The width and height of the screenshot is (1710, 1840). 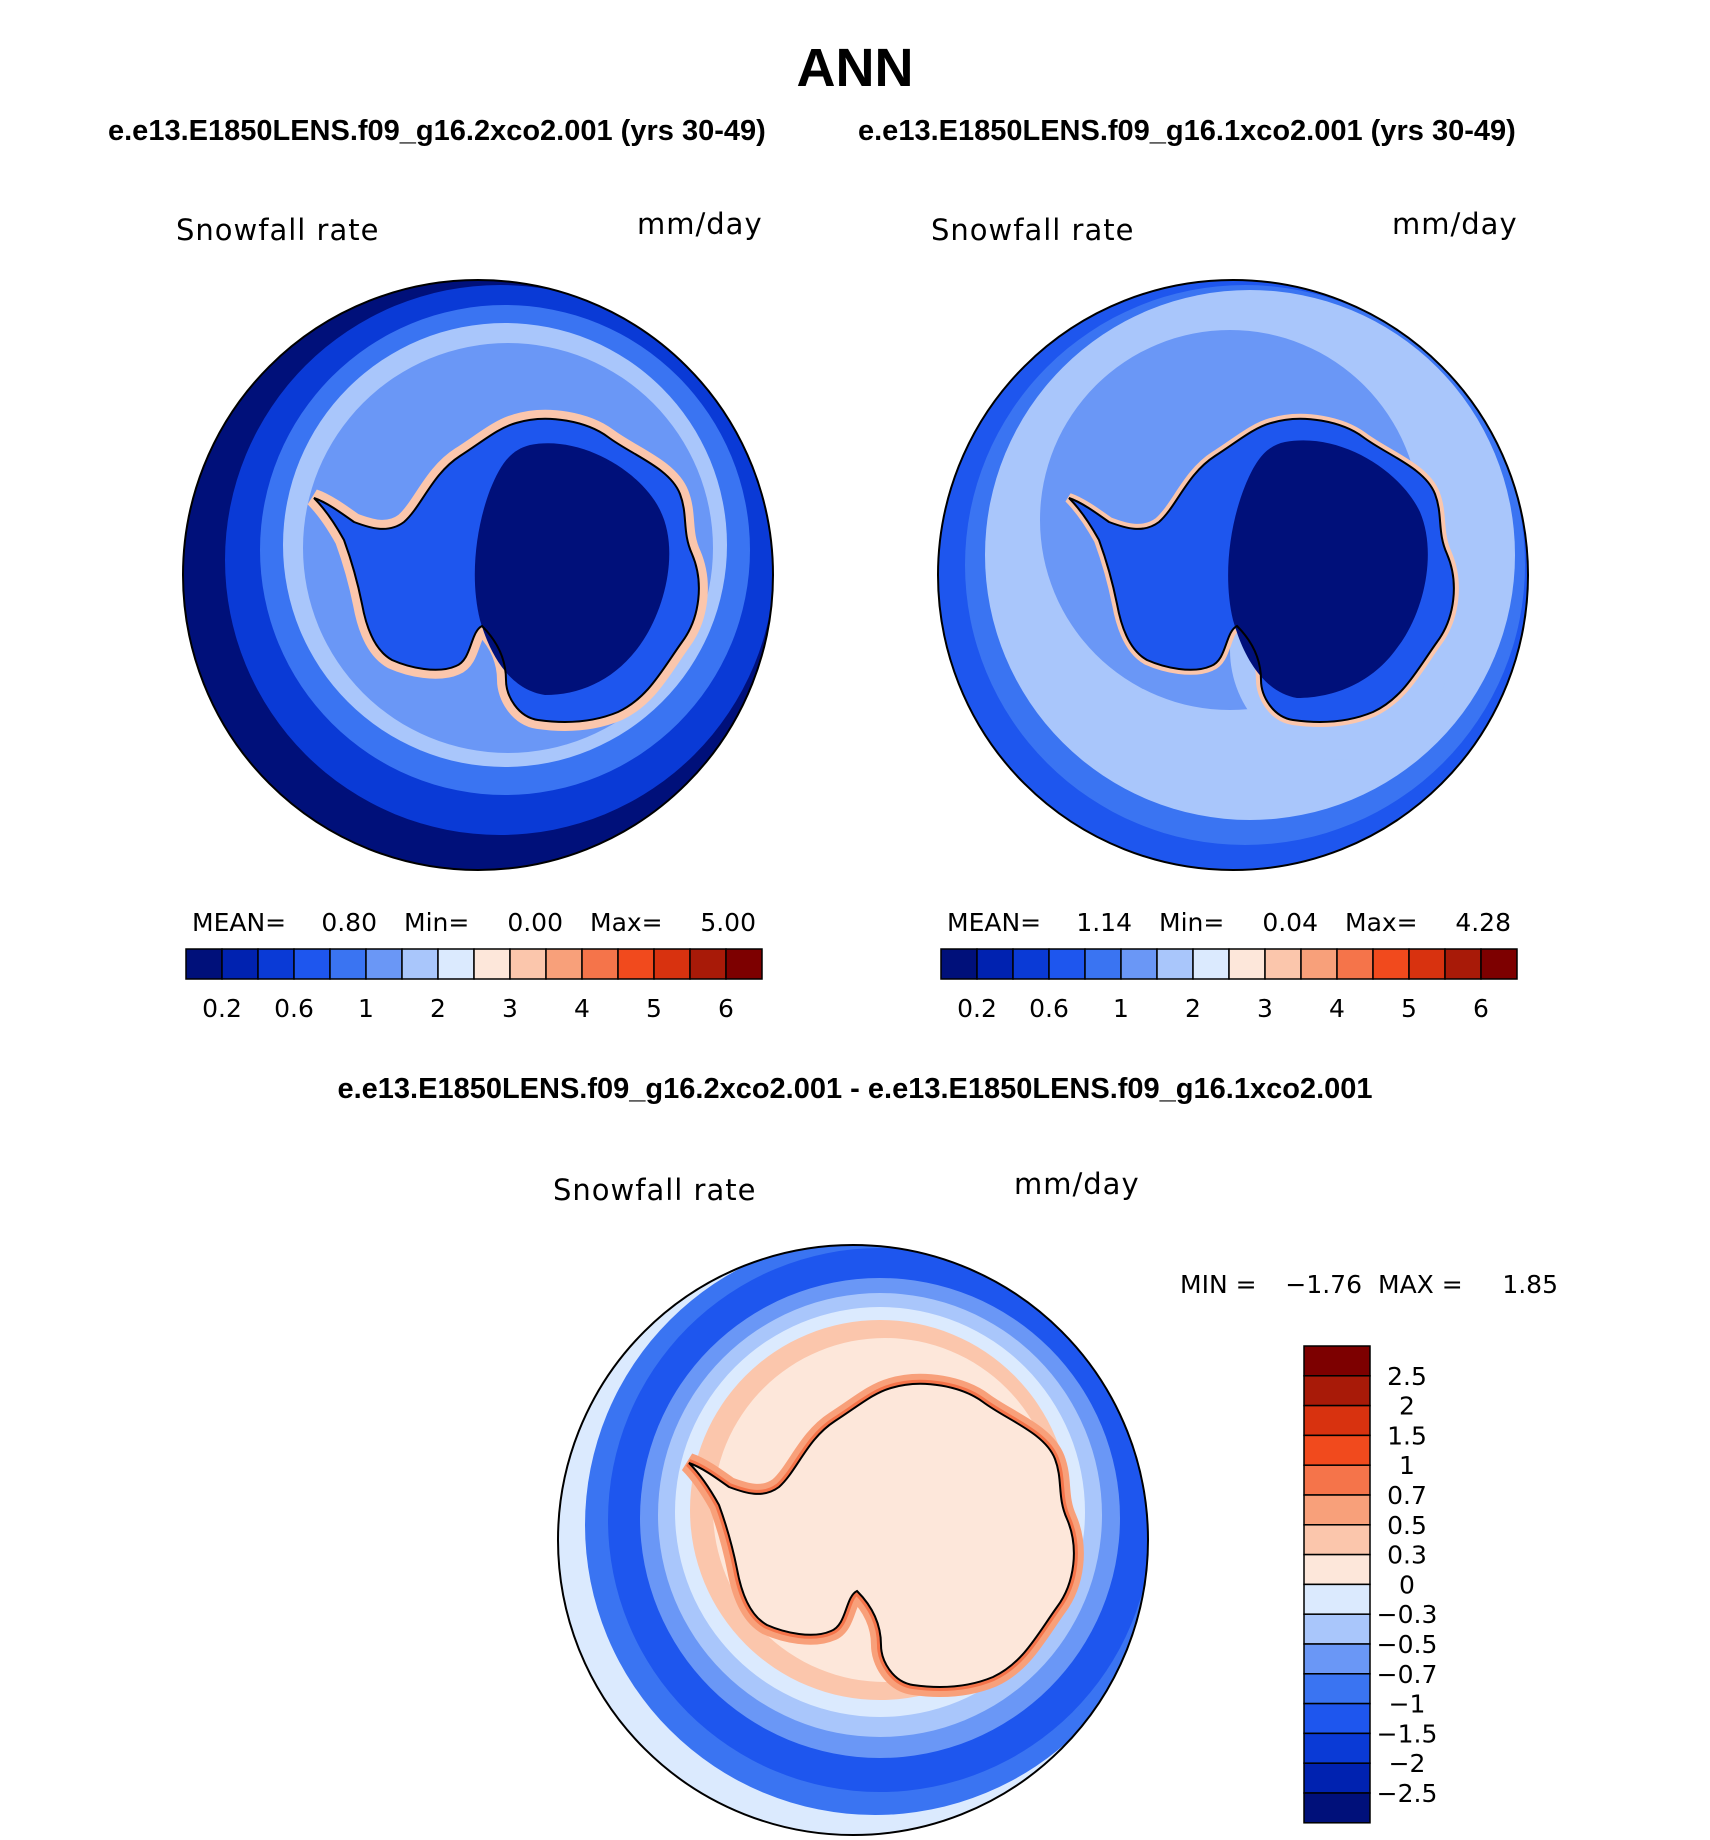 What do you see at coordinates (1337, 1008) in the screenshot?
I see `colorbar-right-tick-label: 4` at bounding box center [1337, 1008].